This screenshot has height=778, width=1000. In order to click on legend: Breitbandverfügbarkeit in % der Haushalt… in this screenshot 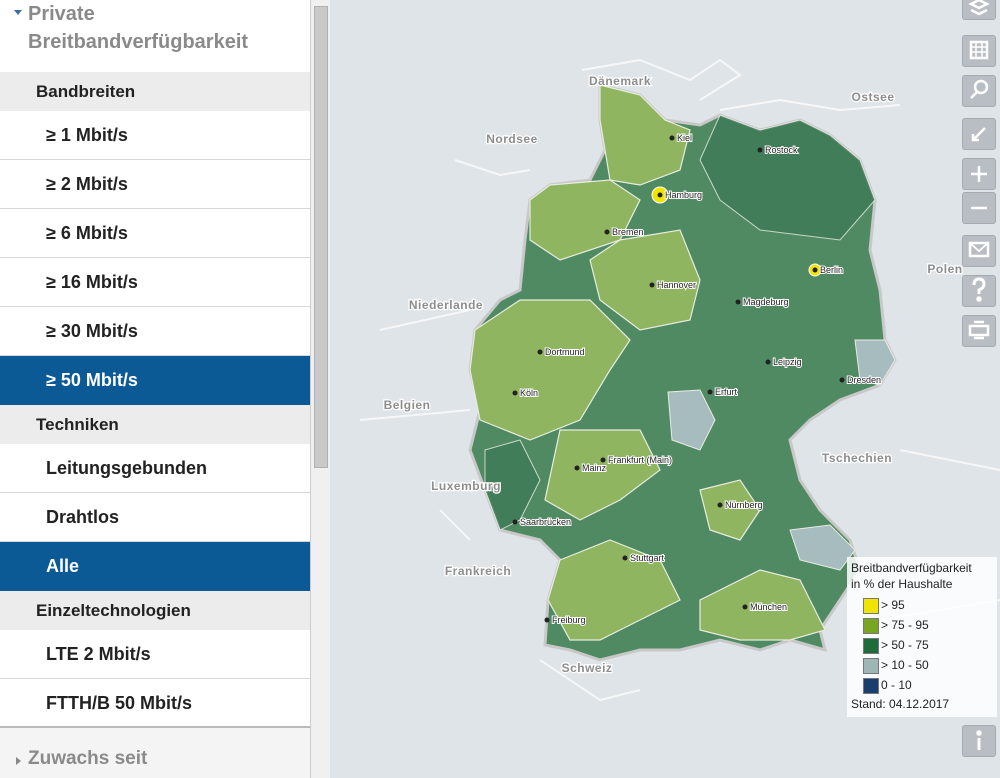, I will do `click(922, 637)`.